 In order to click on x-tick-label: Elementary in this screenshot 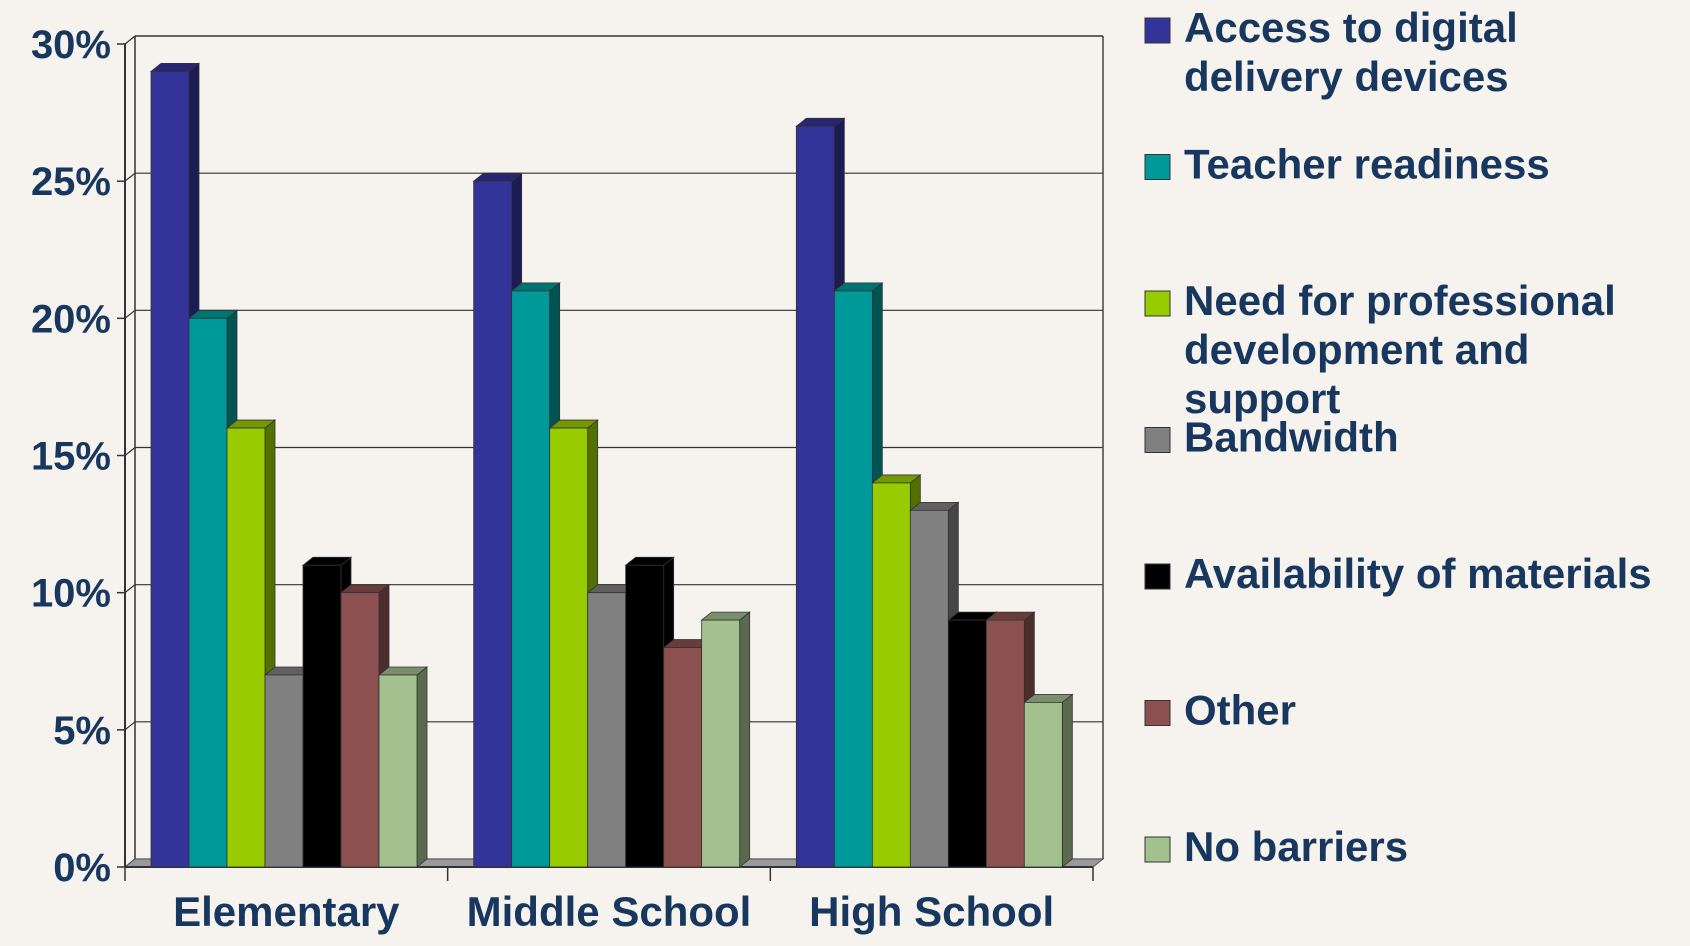, I will do `click(286, 911)`.